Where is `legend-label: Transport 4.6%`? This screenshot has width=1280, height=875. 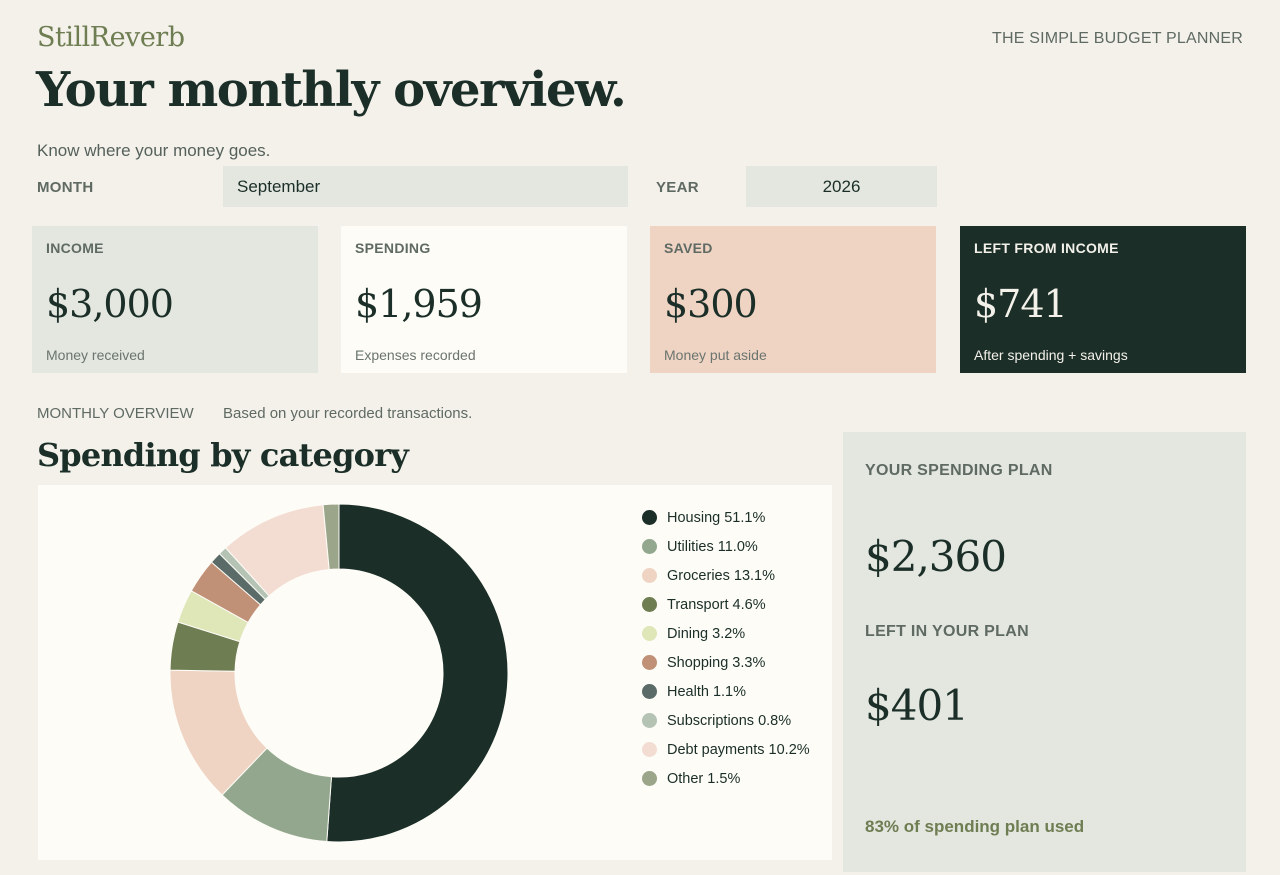
legend-label: Transport 4.6% is located at coordinates (716, 604).